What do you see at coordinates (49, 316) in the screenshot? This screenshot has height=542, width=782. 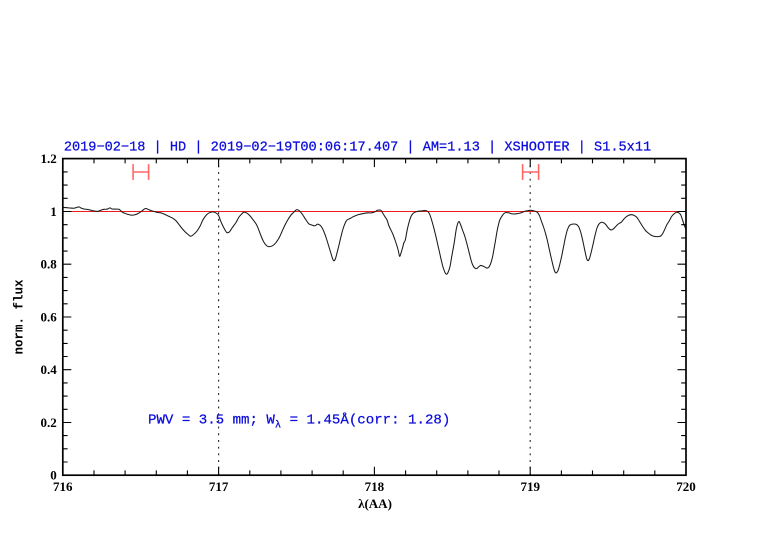 I see `svg-text: 0.6` at bounding box center [49, 316].